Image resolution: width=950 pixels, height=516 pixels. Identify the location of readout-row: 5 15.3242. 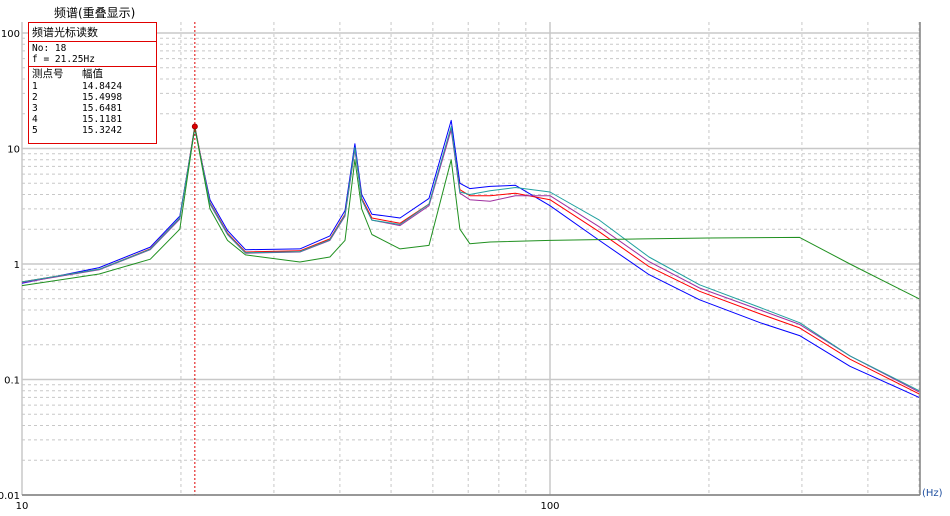
(92, 130).